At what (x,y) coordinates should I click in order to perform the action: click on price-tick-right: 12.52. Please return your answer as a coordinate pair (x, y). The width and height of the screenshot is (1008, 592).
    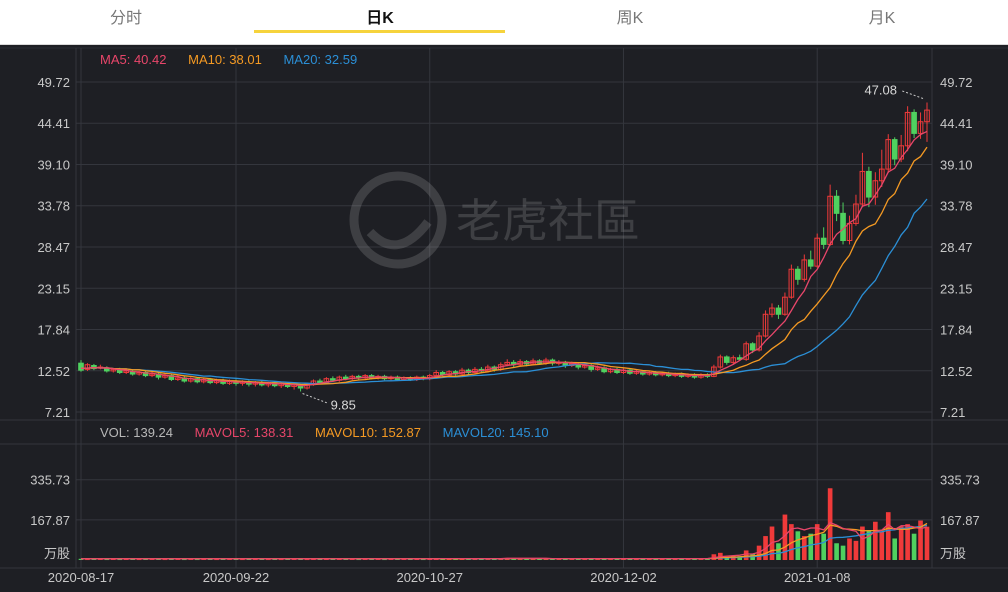
    Looking at the image, I should click on (956, 371).